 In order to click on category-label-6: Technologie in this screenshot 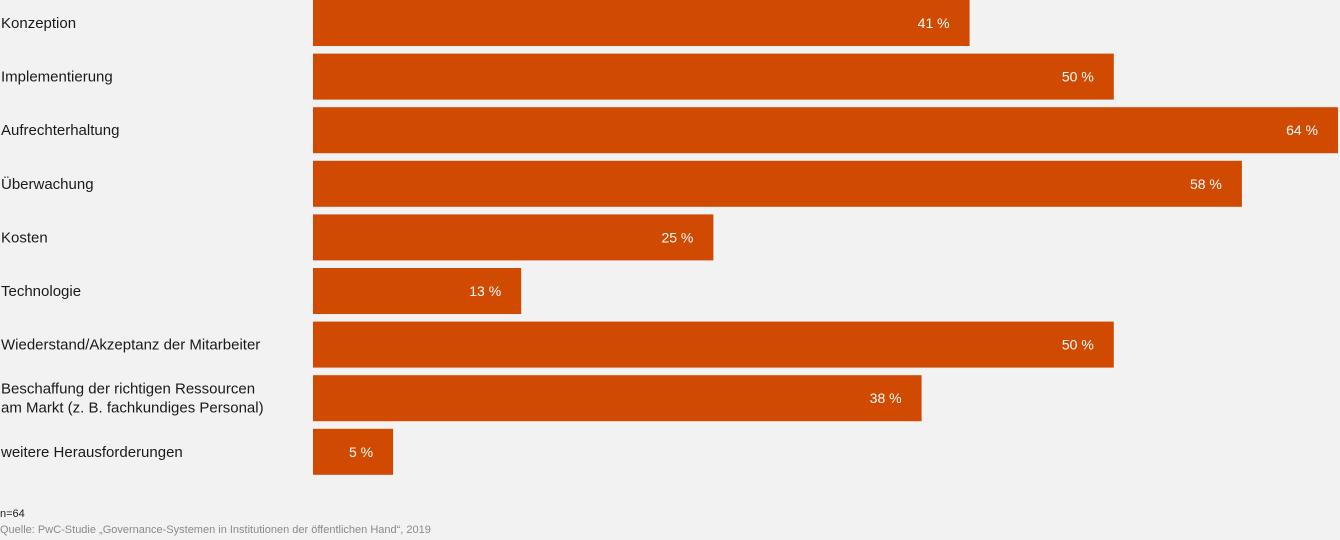, I will do `click(41, 291)`.